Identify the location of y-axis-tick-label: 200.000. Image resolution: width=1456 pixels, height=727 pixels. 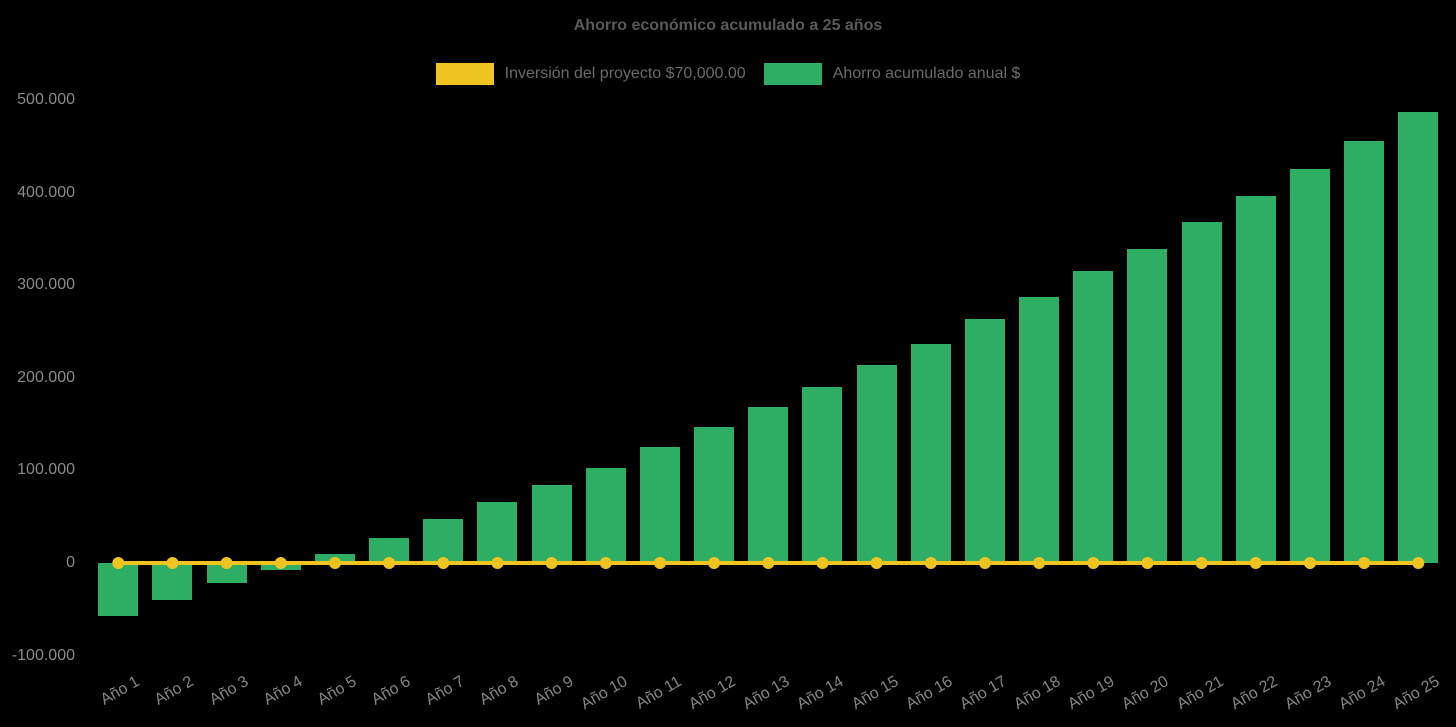
(46, 377).